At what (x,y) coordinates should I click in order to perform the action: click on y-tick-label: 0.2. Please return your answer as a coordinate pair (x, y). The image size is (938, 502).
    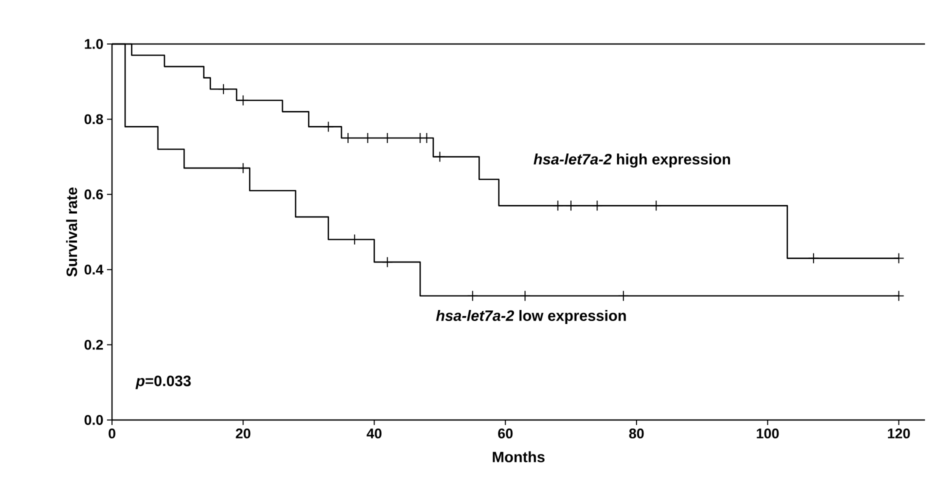
    Looking at the image, I should click on (93, 345).